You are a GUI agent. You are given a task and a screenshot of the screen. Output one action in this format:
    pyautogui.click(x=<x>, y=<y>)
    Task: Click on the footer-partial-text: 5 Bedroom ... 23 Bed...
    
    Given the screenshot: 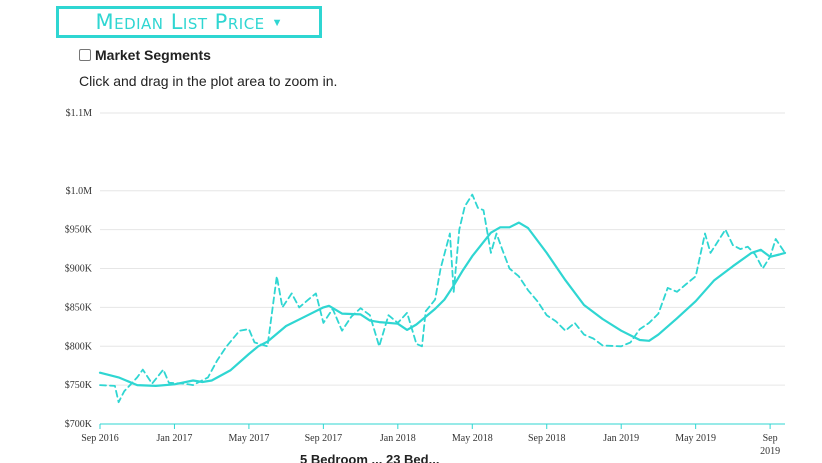 What is the action you would take?
    pyautogui.click(x=370, y=457)
    